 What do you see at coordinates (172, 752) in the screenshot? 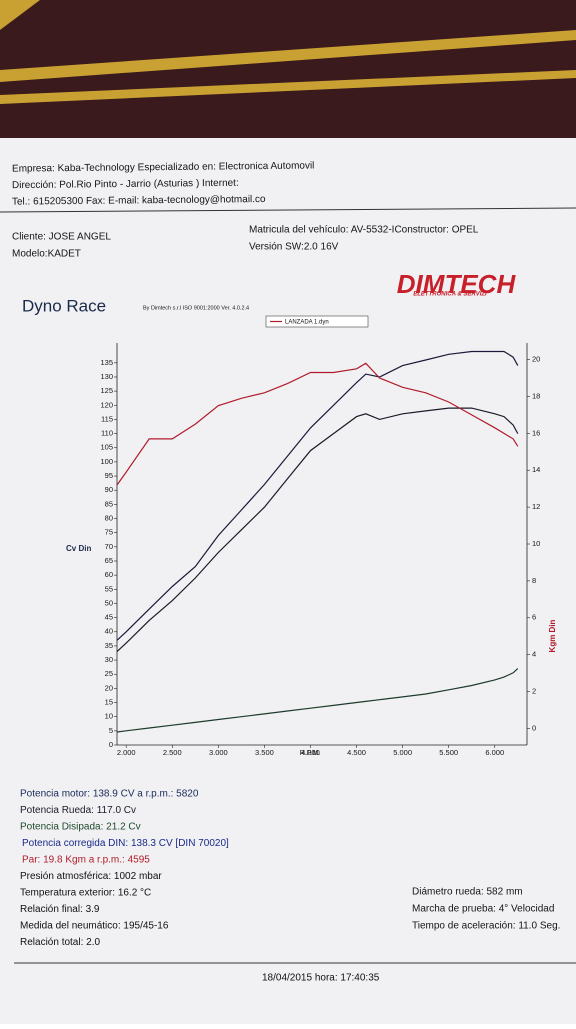
I see `x-tick-label: 2.500` at bounding box center [172, 752].